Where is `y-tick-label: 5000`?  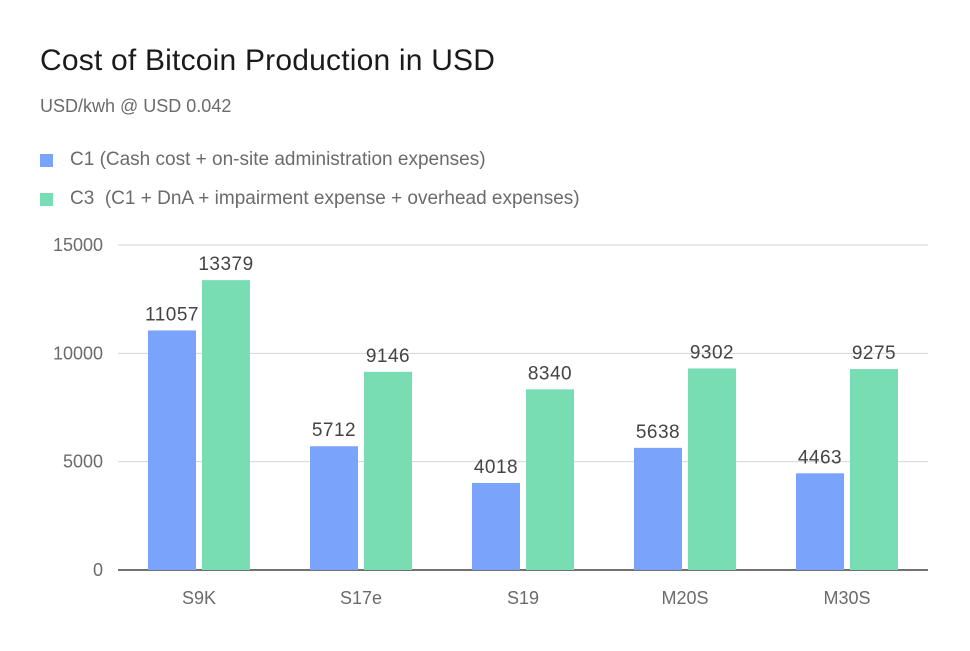
y-tick-label: 5000 is located at coordinates (83, 462).